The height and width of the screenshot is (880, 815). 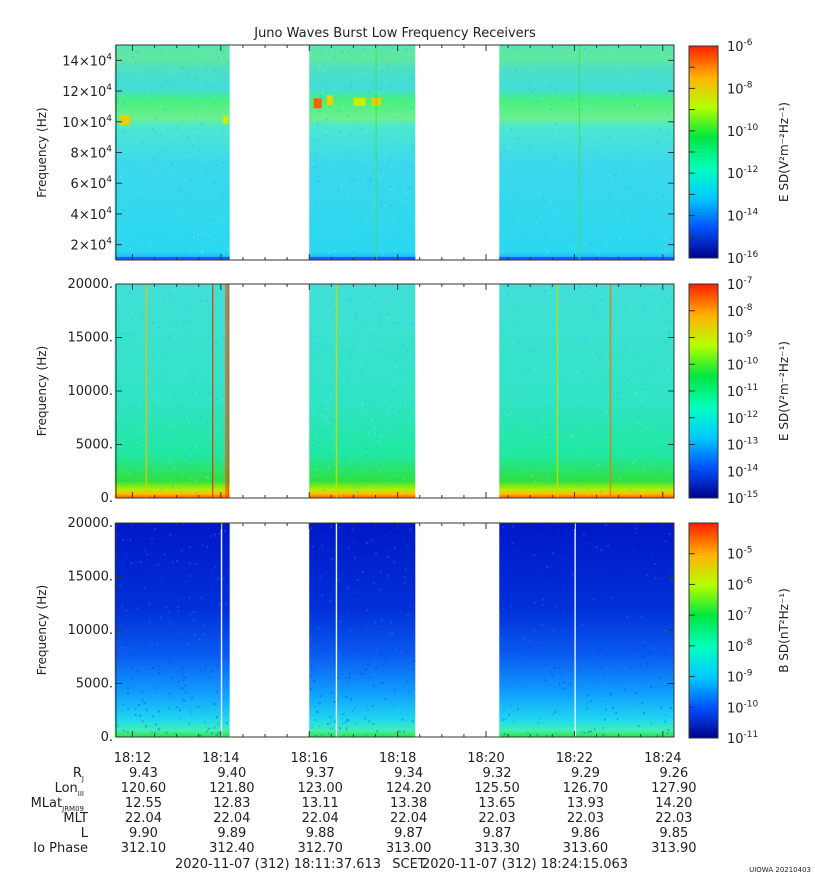 I want to click on y-tick-label: 8×104, so click(x=92, y=153).